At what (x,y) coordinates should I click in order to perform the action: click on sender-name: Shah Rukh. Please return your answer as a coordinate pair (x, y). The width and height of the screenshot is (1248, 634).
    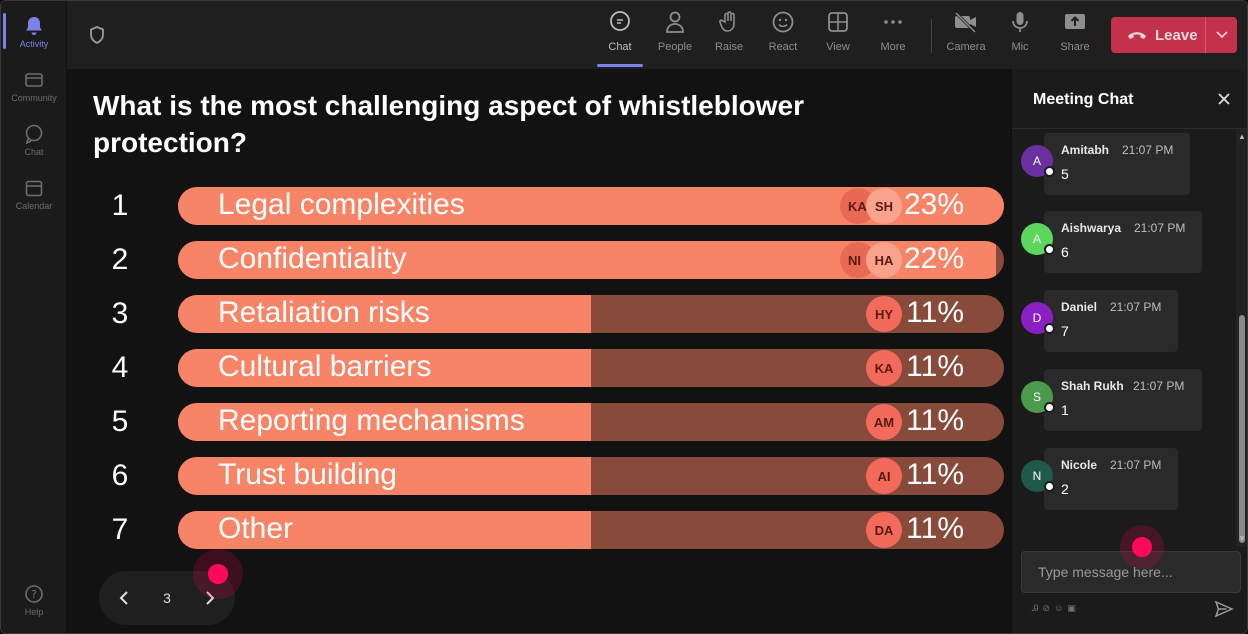
    Looking at the image, I should click on (1092, 386).